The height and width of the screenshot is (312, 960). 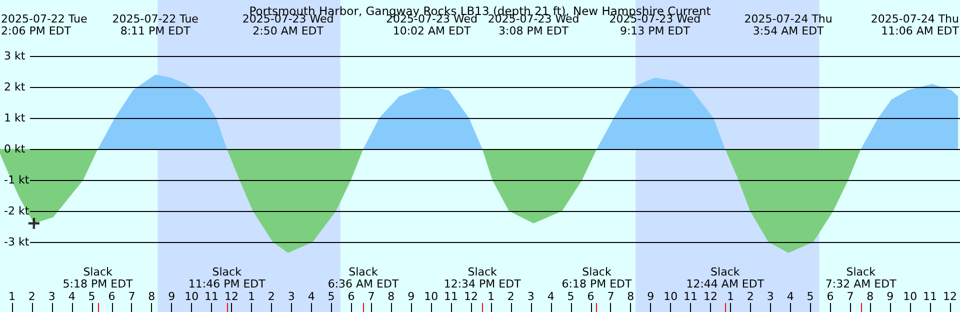 What do you see at coordinates (17, 211) in the screenshot?
I see `y-tick-label: -2 kt` at bounding box center [17, 211].